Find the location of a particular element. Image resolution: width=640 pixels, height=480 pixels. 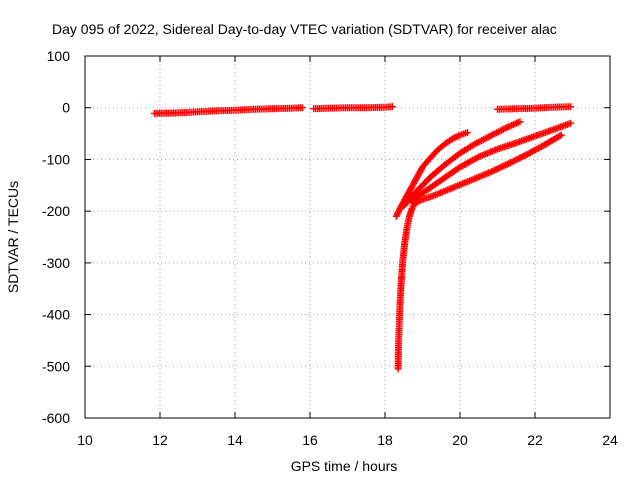

y-tick-label: -200 is located at coordinates (56, 211).